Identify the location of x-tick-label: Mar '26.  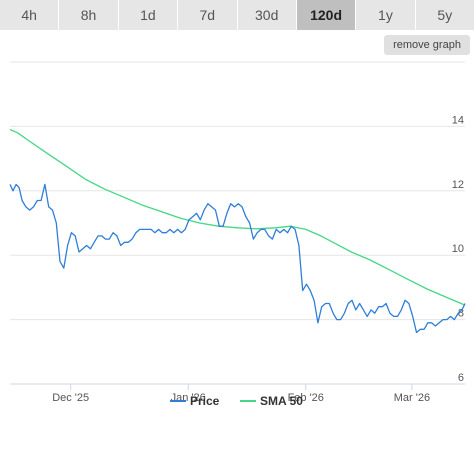
(412, 398).